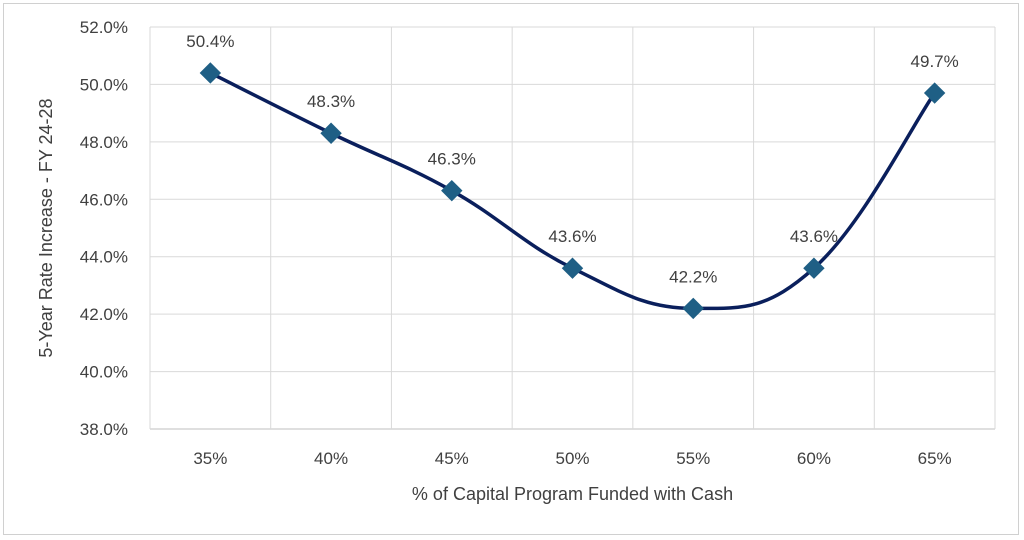  What do you see at coordinates (331, 458) in the screenshot?
I see `x-tick-label: 40%` at bounding box center [331, 458].